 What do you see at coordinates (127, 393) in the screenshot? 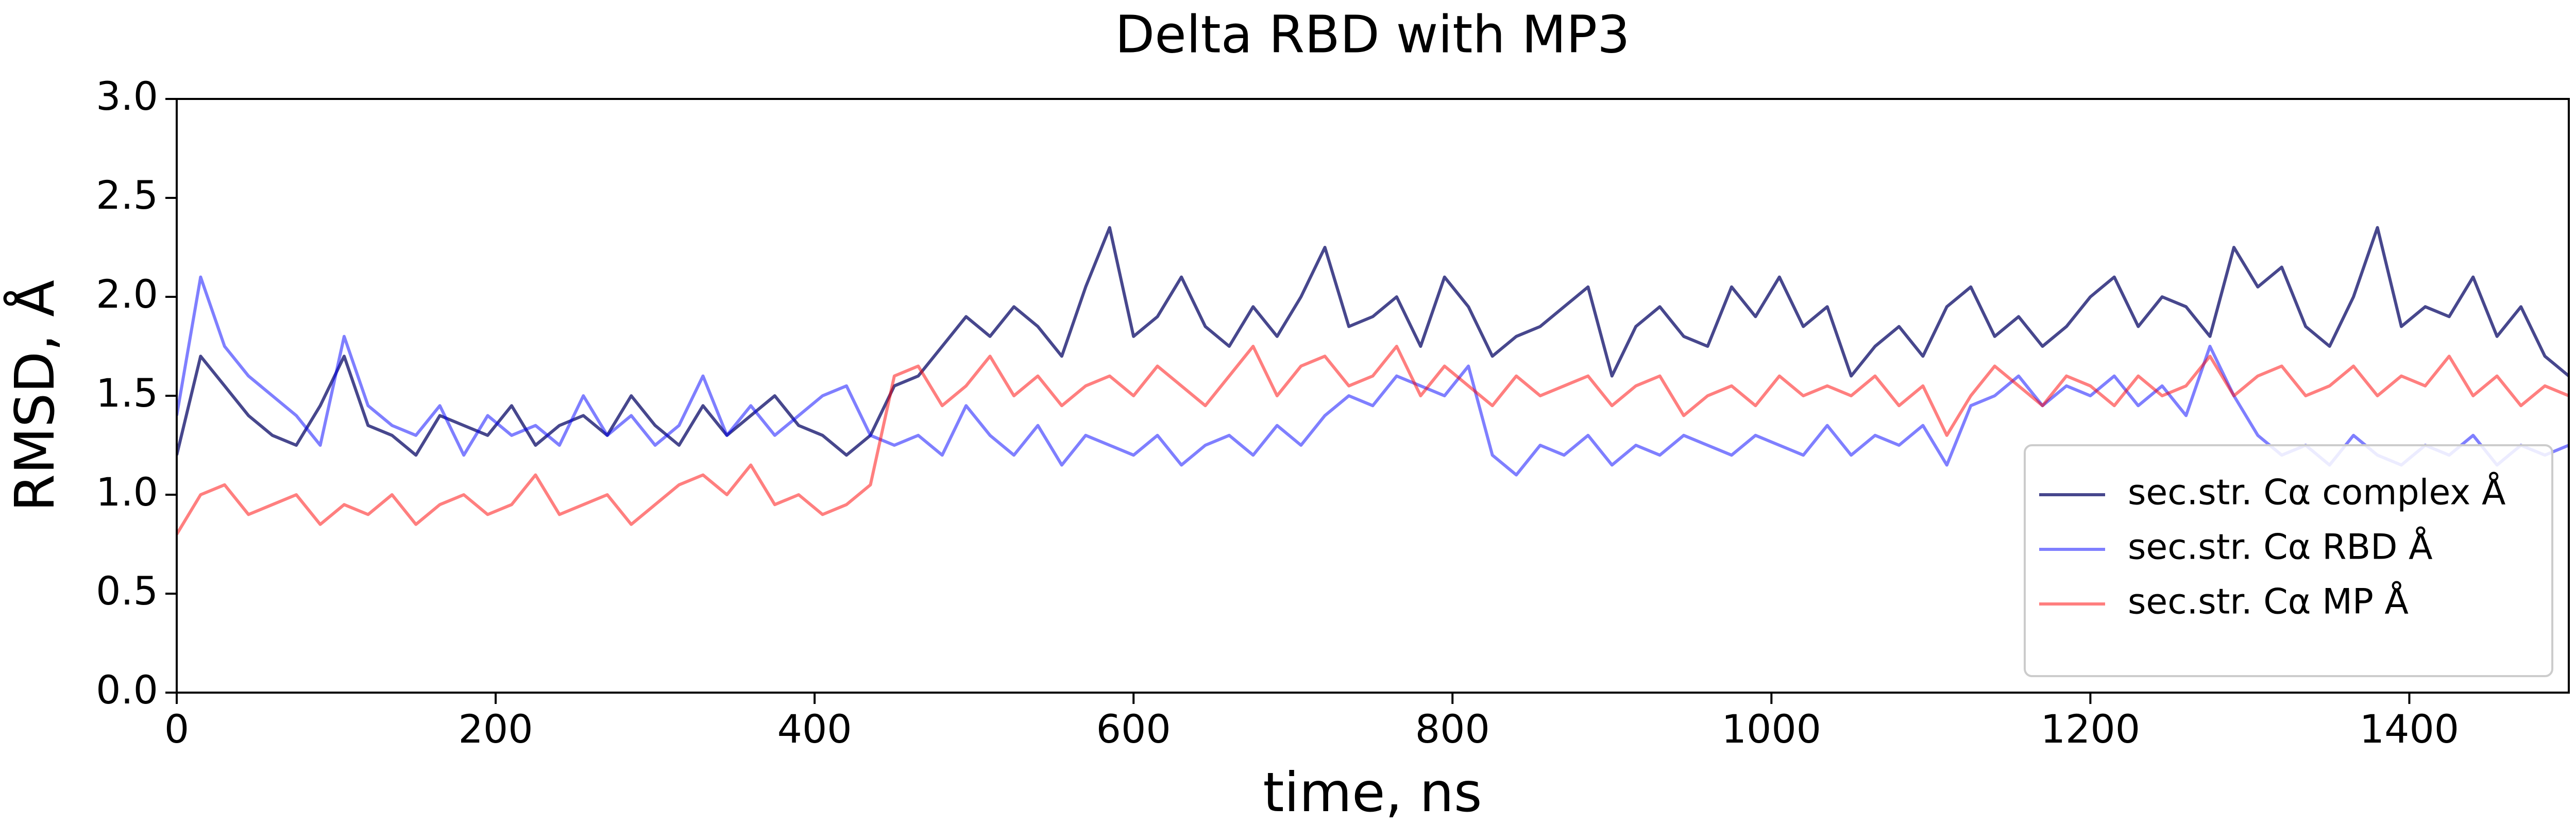
I see `y-tick-label: 1.5` at bounding box center [127, 393].